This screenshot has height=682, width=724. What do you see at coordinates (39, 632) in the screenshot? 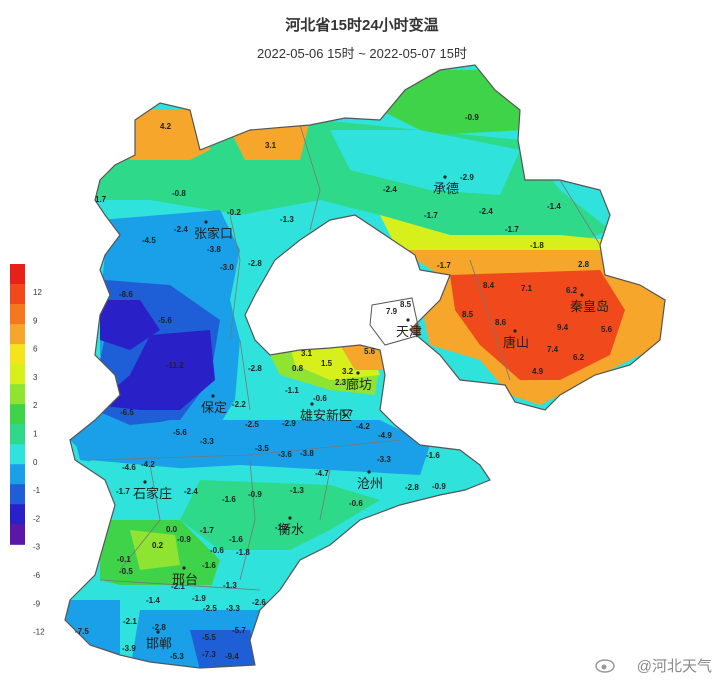
I see `legend-tick: -12` at bounding box center [39, 632].